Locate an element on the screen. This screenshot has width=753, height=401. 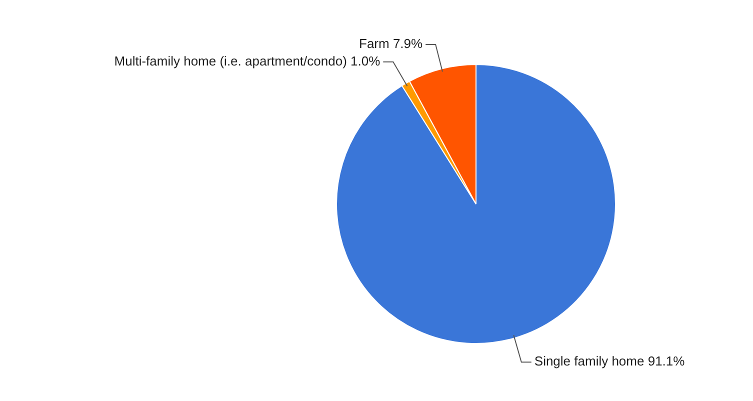
slice-label: Farm 7.9% is located at coordinates (391, 44).